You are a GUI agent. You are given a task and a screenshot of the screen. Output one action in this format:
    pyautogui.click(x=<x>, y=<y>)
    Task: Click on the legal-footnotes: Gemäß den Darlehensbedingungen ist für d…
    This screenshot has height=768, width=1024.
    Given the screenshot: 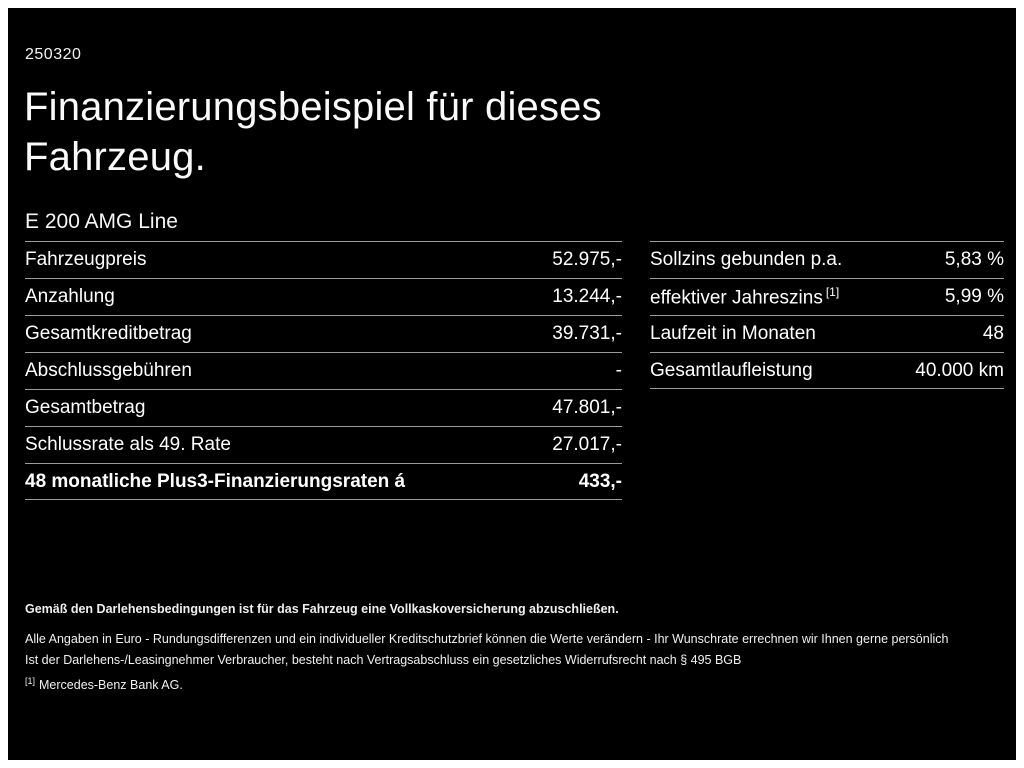 What is the action you would take?
    pyautogui.click(x=512, y=647)
    